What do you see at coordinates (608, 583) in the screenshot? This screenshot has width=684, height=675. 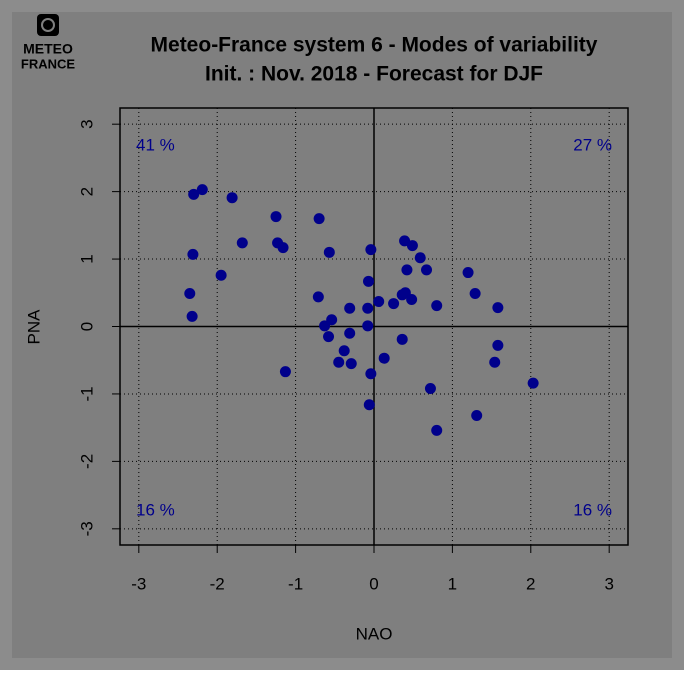 I see `x-tick-label: 3` at bounding box center [608, 583].